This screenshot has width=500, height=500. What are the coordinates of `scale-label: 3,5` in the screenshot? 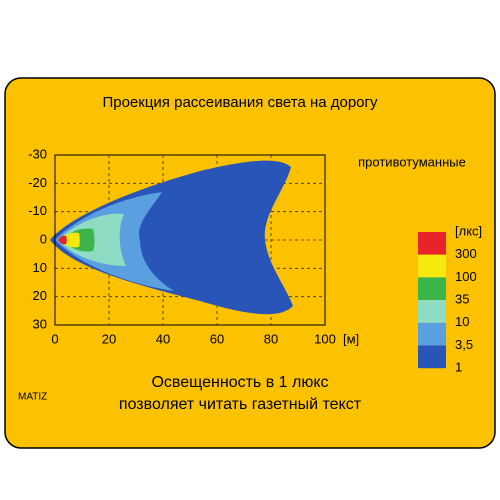 It's located at (464, 344).